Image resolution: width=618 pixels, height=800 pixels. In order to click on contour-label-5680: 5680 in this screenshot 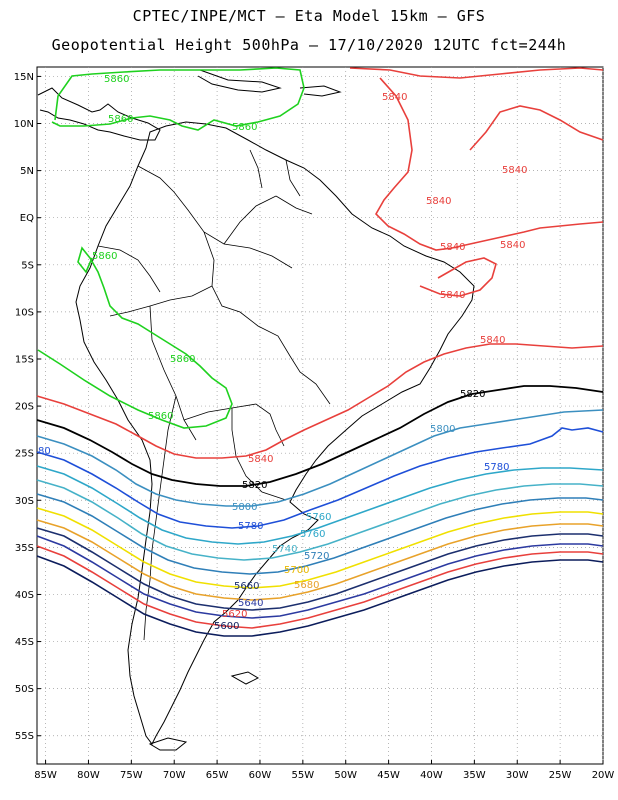, I will do `click(306, 585)`.